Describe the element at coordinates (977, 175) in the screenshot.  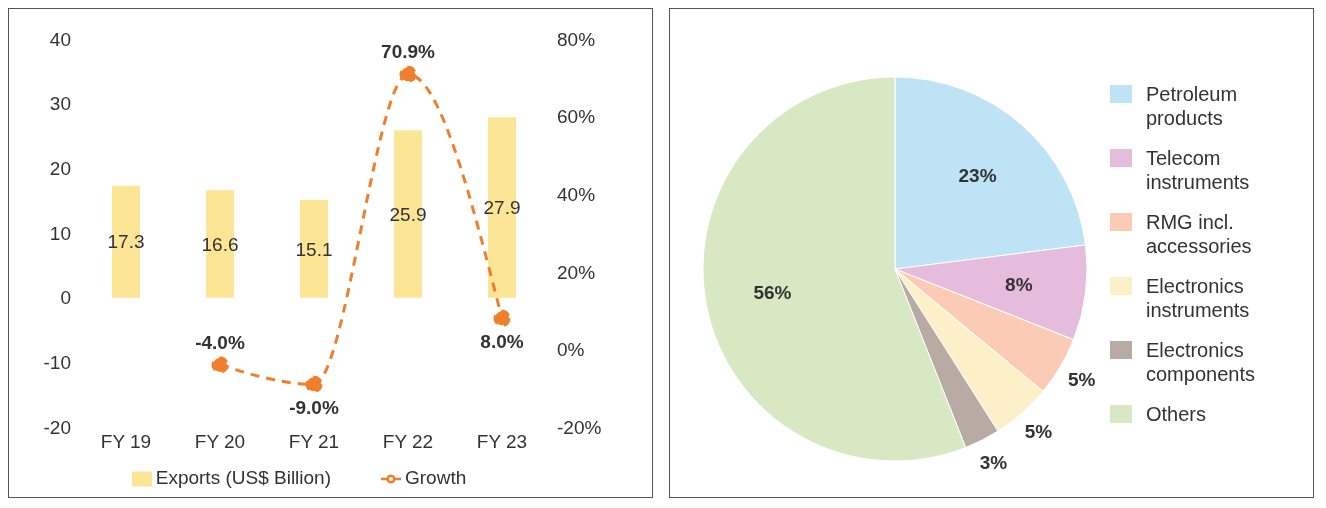
I see `data-label: 23%` at that location.